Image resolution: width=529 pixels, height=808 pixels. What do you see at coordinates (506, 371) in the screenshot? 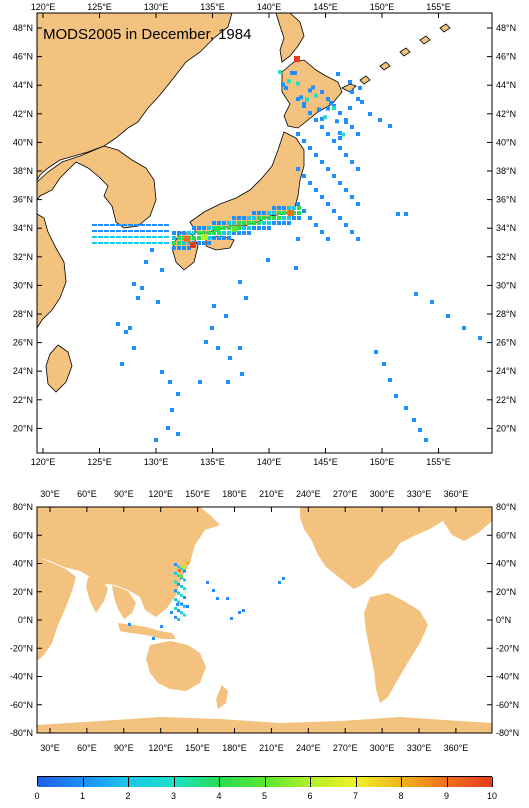
I see `top-lat-label-right: 24°N` at bounding box center [506, 371].